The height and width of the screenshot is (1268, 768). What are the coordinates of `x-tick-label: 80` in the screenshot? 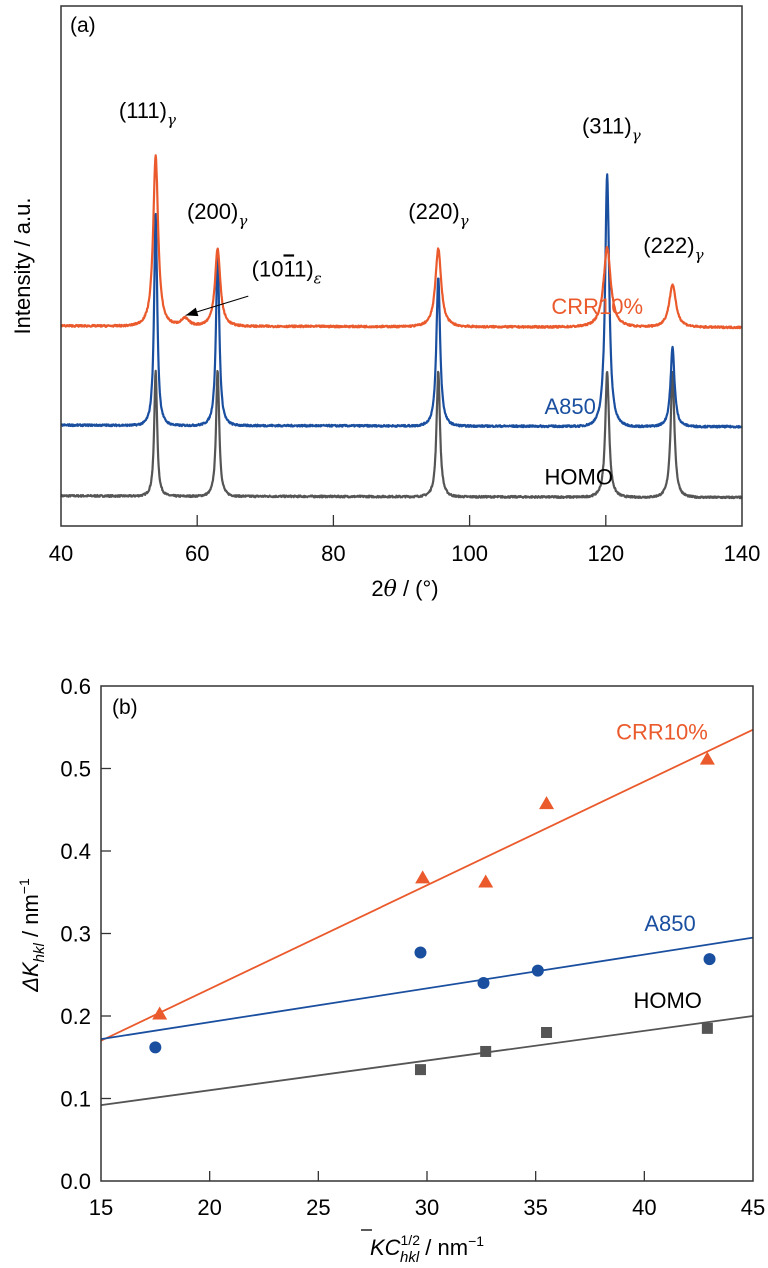 It's located at (333, 553).